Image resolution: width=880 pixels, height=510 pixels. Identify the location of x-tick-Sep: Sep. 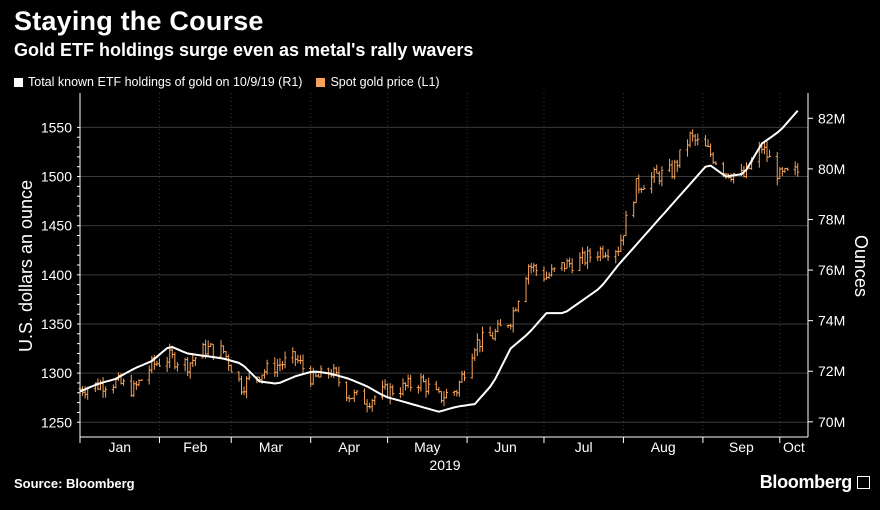
(741, 447).